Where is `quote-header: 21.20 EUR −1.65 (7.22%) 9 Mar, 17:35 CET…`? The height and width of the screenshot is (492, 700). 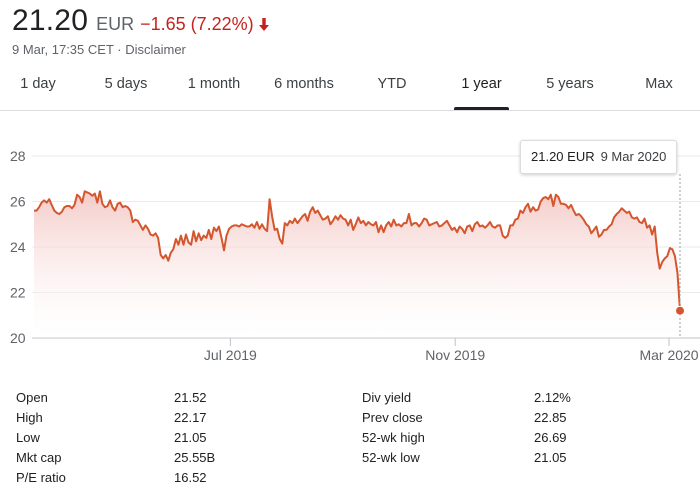
quote-header: 21.20 EUR −1.65 (7.22%) 9 Mar, 17:35 CET… is located at coordinates (141, 30).